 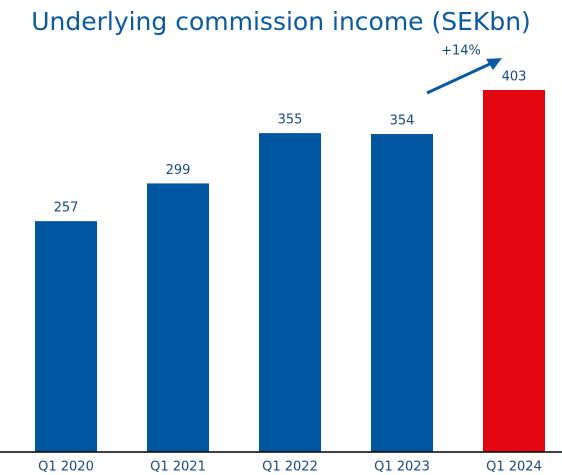 What do you see at coordinates (66, 208) in the screenshot?
I see `value-label: 257` at bounding box center [66, 208].